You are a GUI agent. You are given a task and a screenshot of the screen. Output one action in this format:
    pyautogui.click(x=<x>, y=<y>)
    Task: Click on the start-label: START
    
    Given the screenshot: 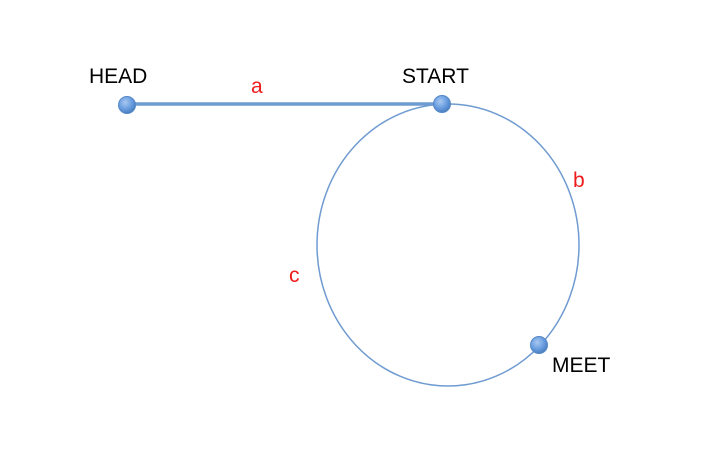 What is the action you would take?
    pyautogui.click(x=435, y=76)
    